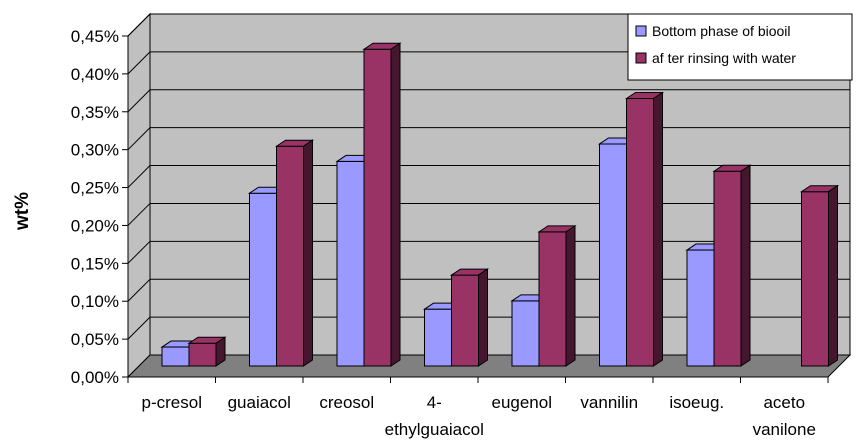 Image resolution: width=858 pixels, height=440 pixels. Describe the element at coordinates (95, 74) in the screenshot. I see `y-tick-label: 0,40%` at that location.